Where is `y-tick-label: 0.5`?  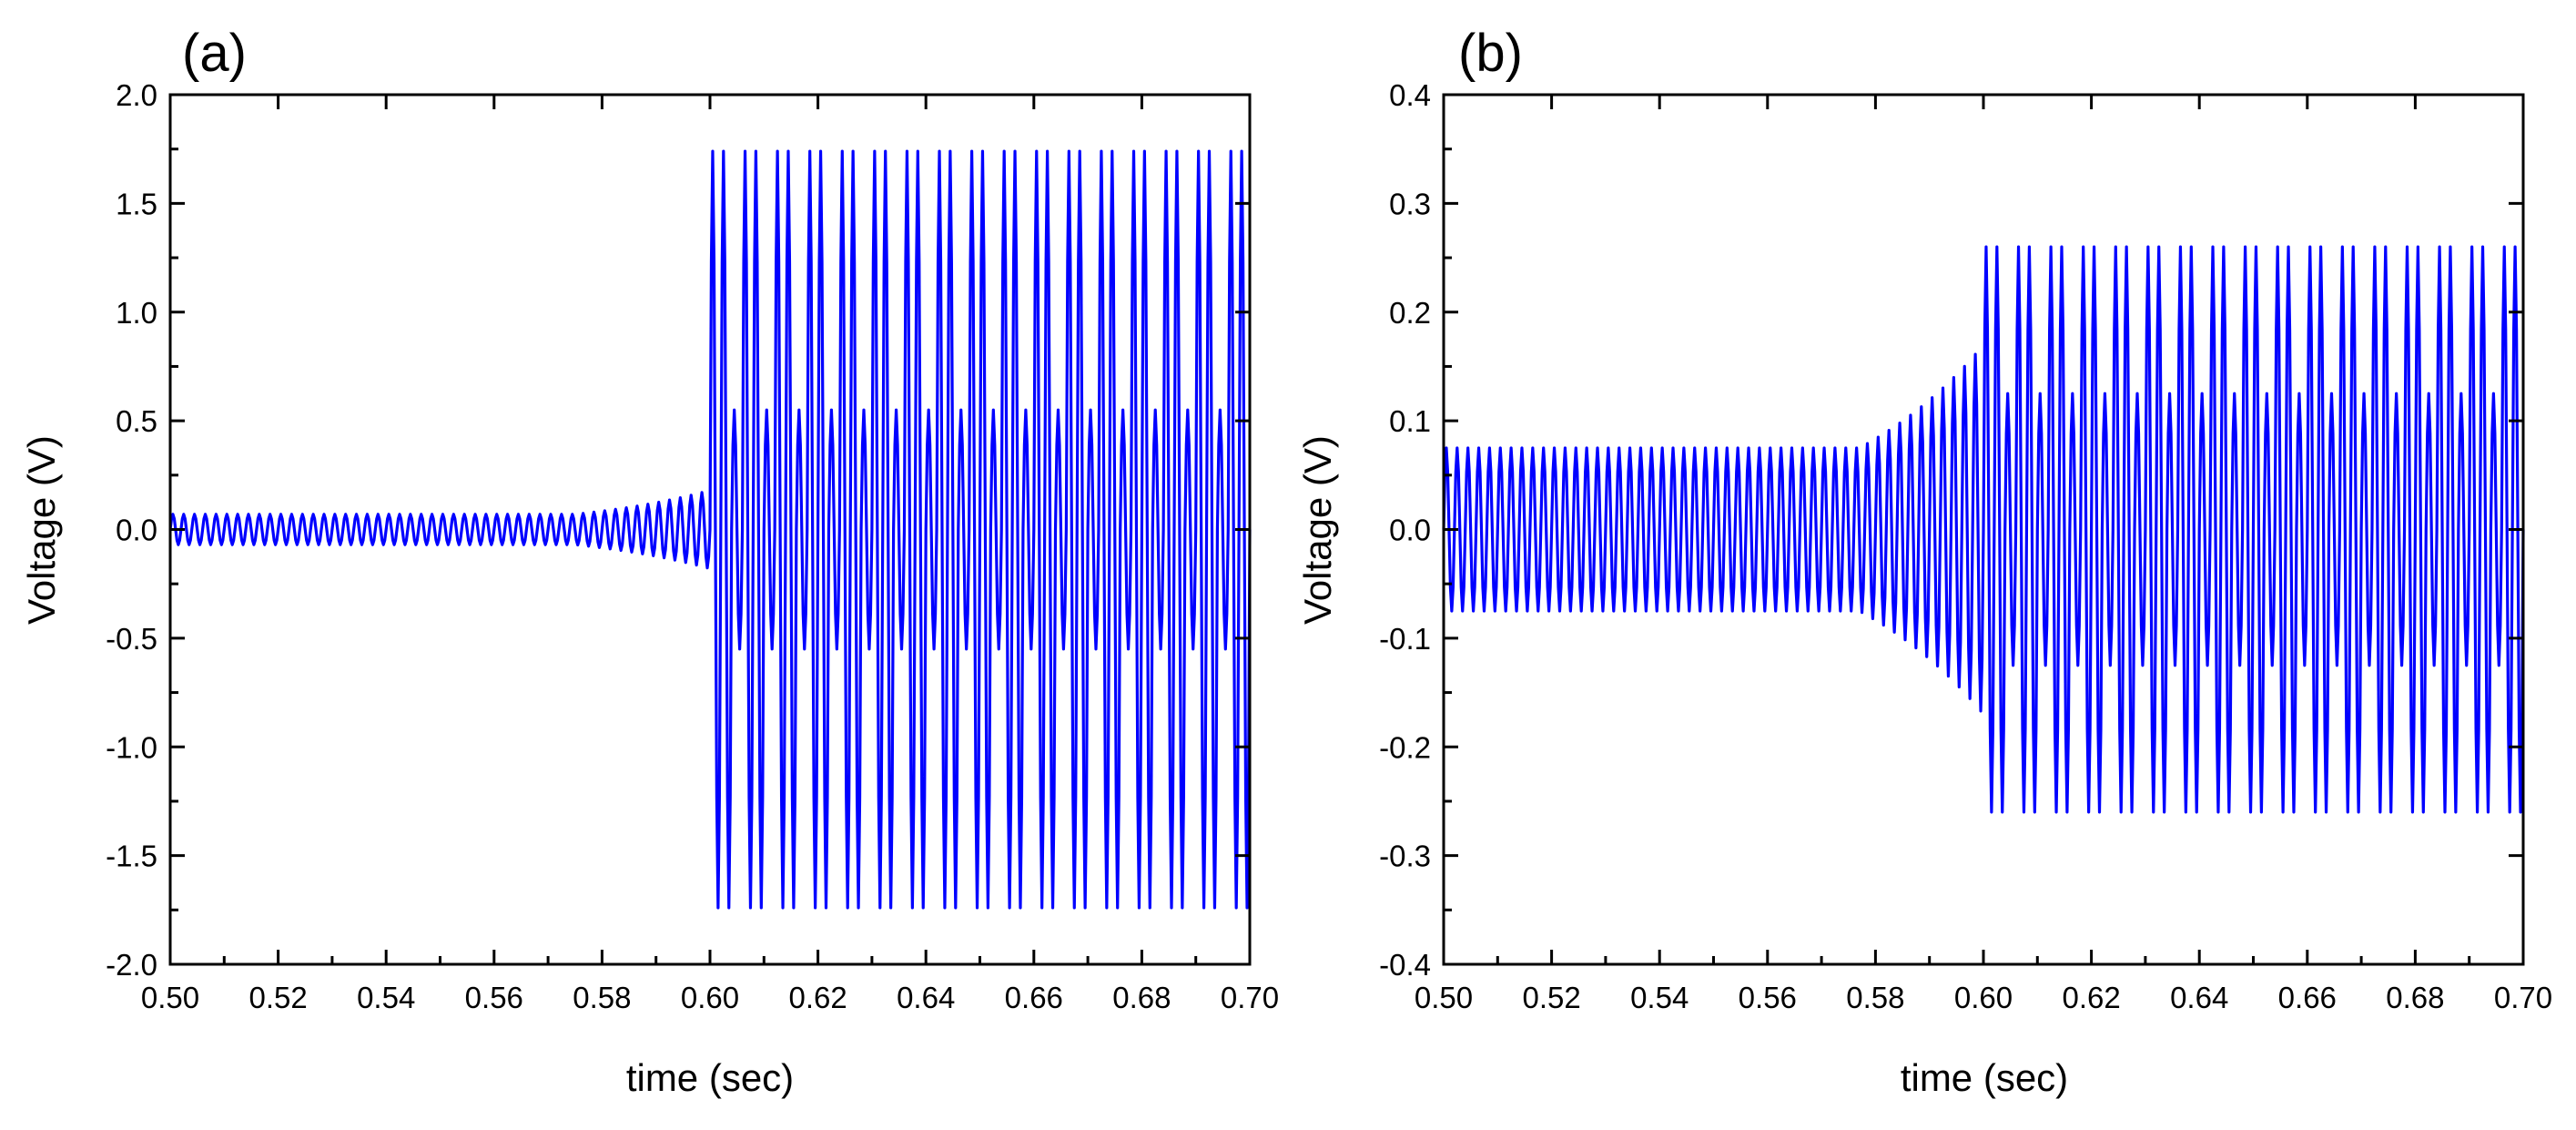 y-tick-label: 0.5 is located at coordinates (136, 421).